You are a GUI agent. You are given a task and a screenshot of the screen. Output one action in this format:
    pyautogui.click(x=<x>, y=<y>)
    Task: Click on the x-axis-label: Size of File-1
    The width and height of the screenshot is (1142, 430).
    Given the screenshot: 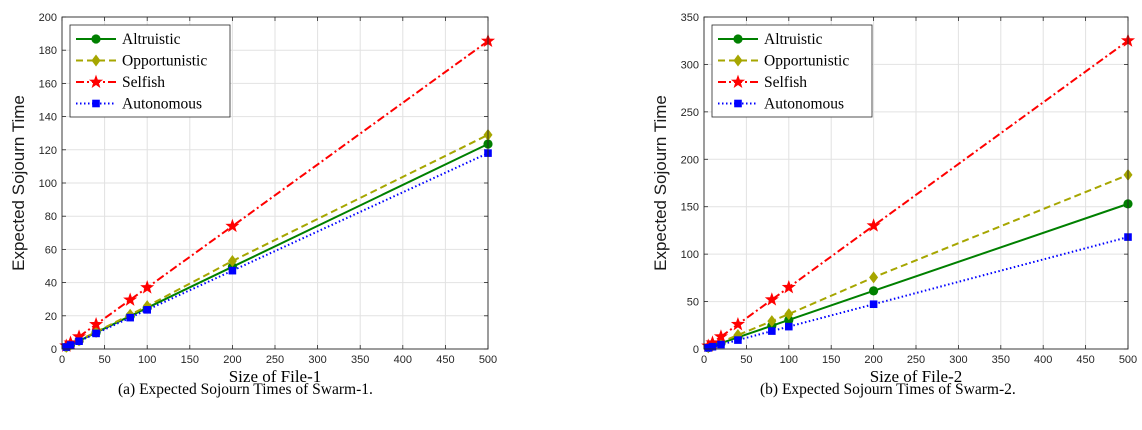 What is the action you would take?
    pyautogui.click(x=275, y=376)
    